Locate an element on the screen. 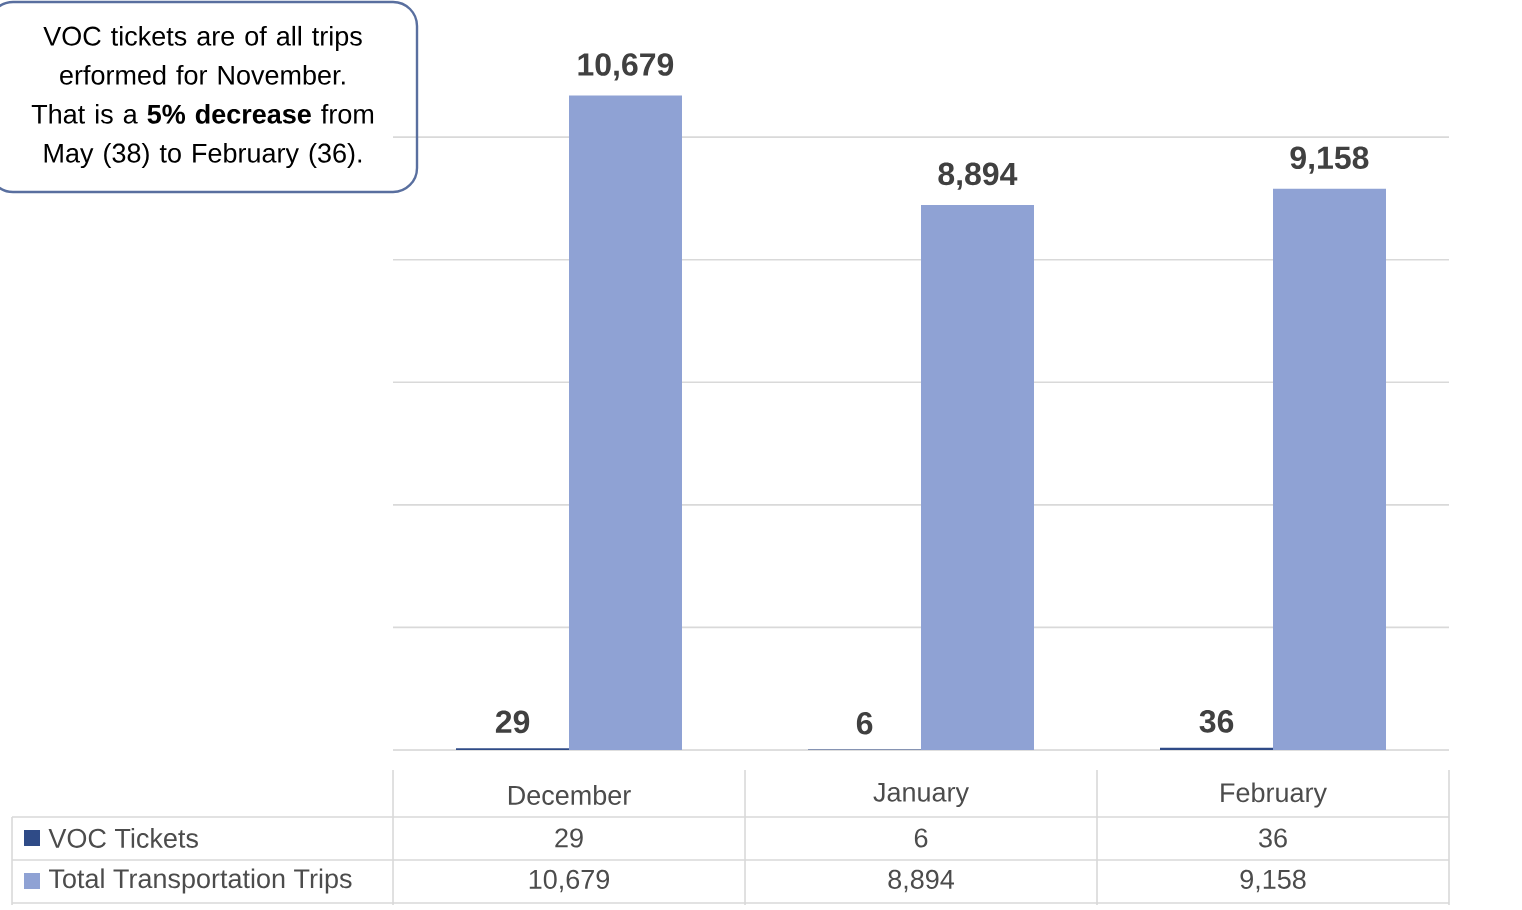  text: 10,679 is located at coordinates (626, 67).